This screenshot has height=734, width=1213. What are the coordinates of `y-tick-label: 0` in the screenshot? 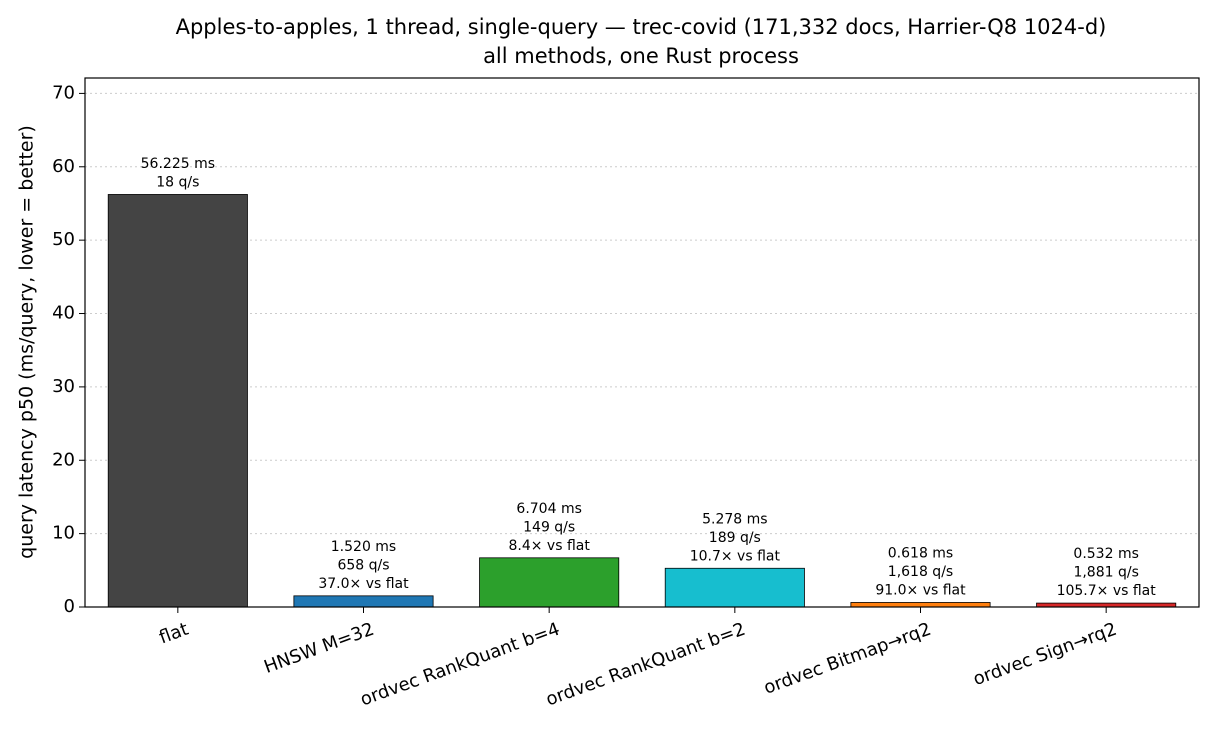 It's located at (69, 606).